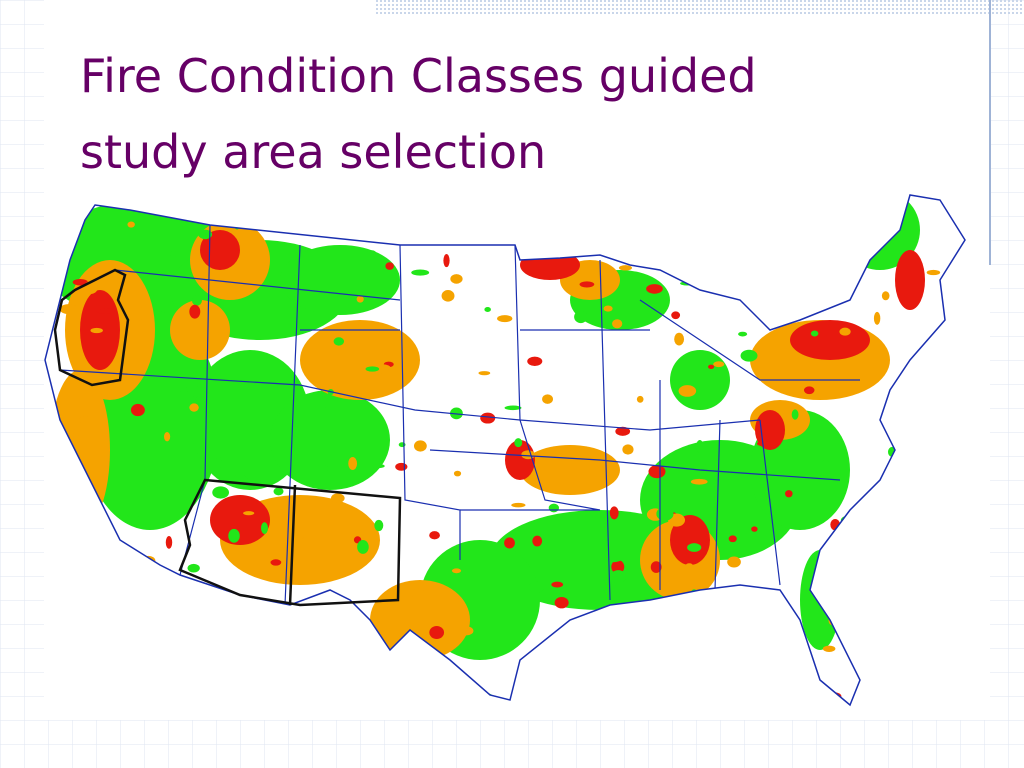 This screenshot has width=1024, height=768. I want to click on study-area-oregon, so click(91, 327).